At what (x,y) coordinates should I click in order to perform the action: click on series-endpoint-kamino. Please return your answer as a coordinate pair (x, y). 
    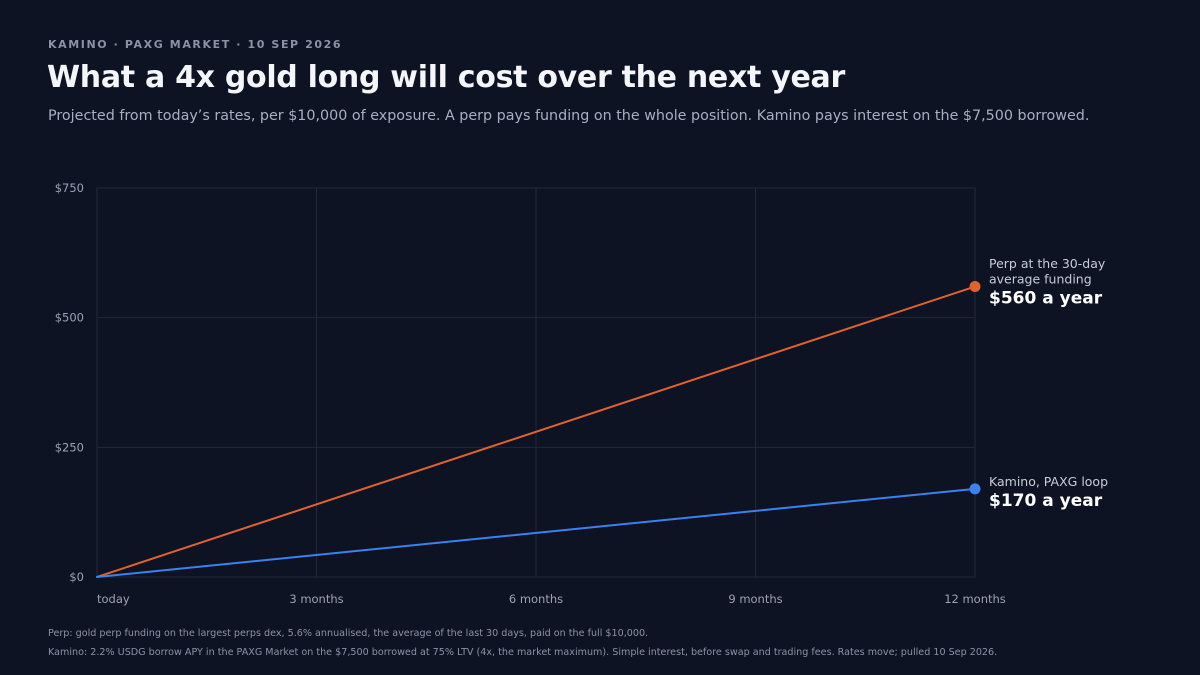
    Looking at the image, I should click on (975, 489).